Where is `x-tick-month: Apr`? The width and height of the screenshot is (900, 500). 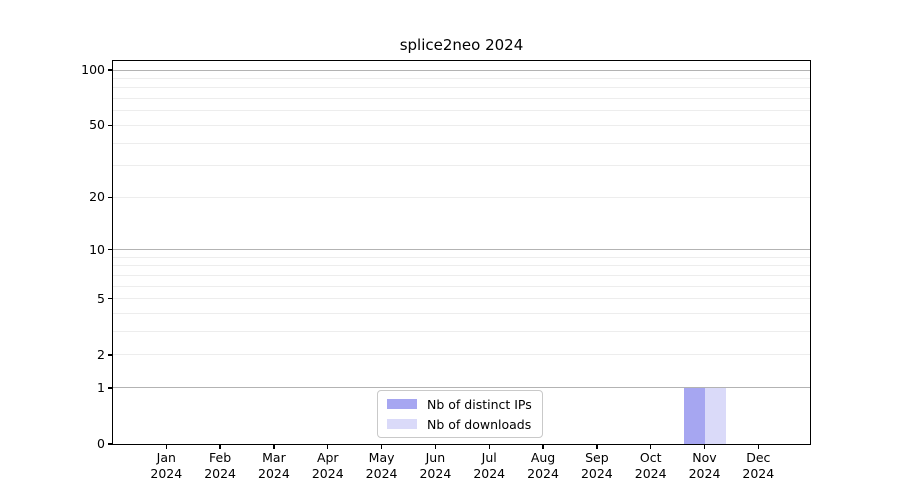
x-tick-month: Apr is located at coordinates (327, 457).